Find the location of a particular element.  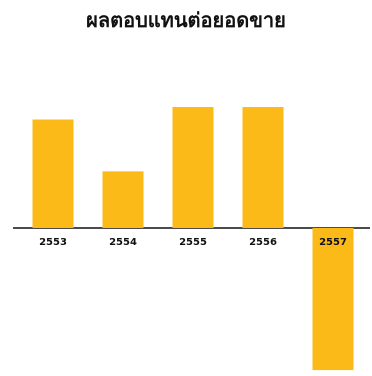

x-tick-label-2553: 2553 is located at coordinates (53, 242).